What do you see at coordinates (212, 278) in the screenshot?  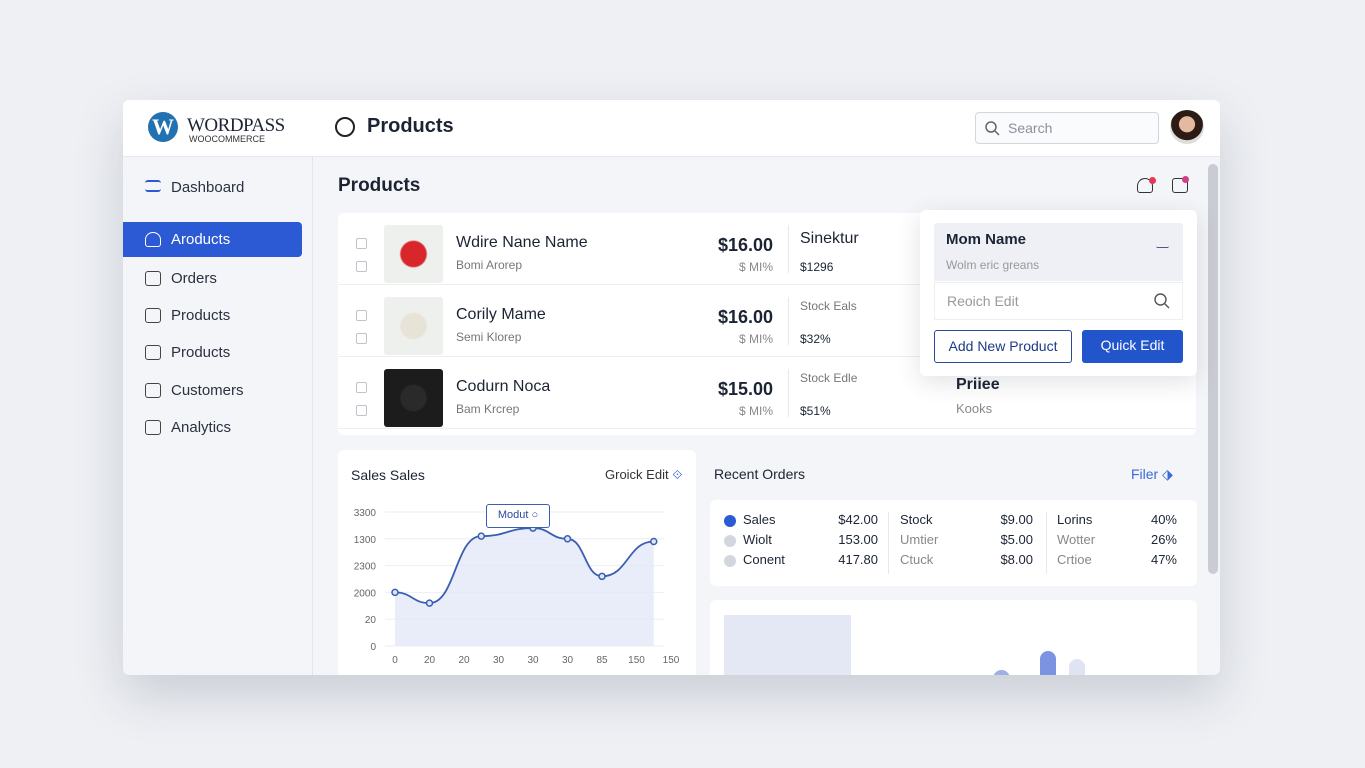 I see `sidebar-item-orders: Orders` at bounding box center [212, 278].